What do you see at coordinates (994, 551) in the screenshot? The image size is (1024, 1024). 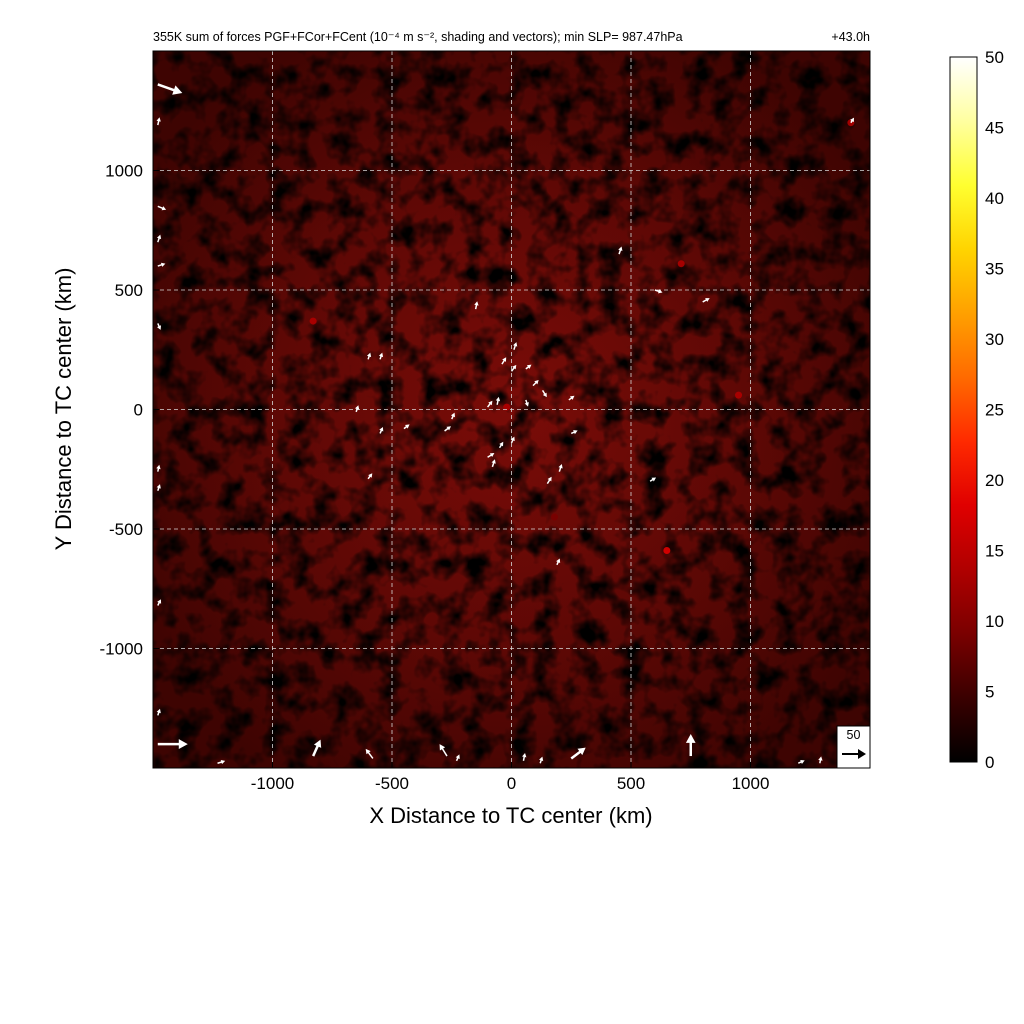 I see `colorbar-tick-label: 15` at bounding box center [994, 551].